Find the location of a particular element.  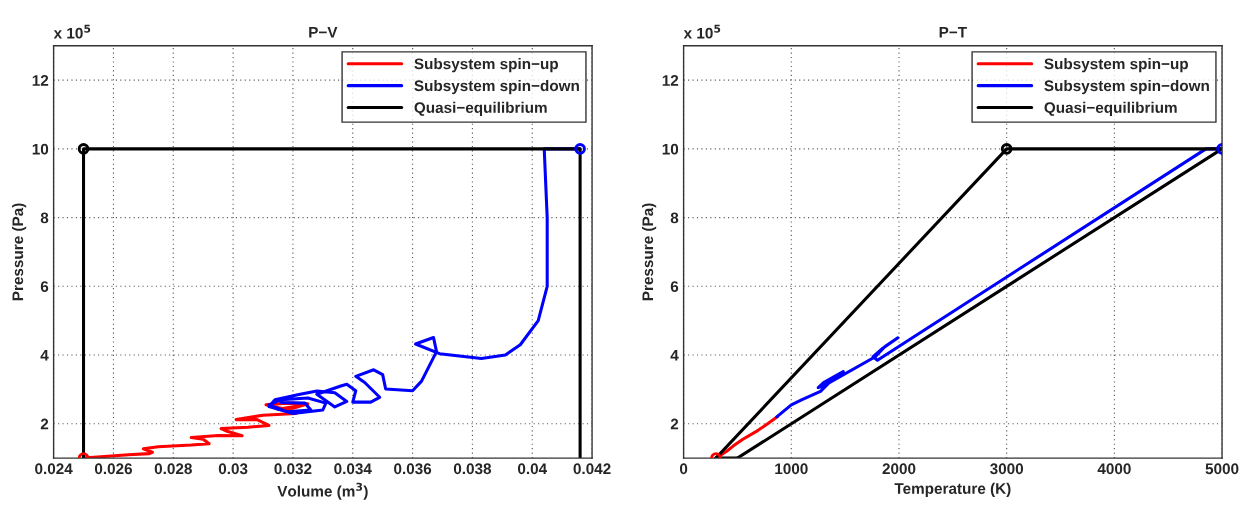

x-tick-label: 5000 is located at coordinates (1222, 469).